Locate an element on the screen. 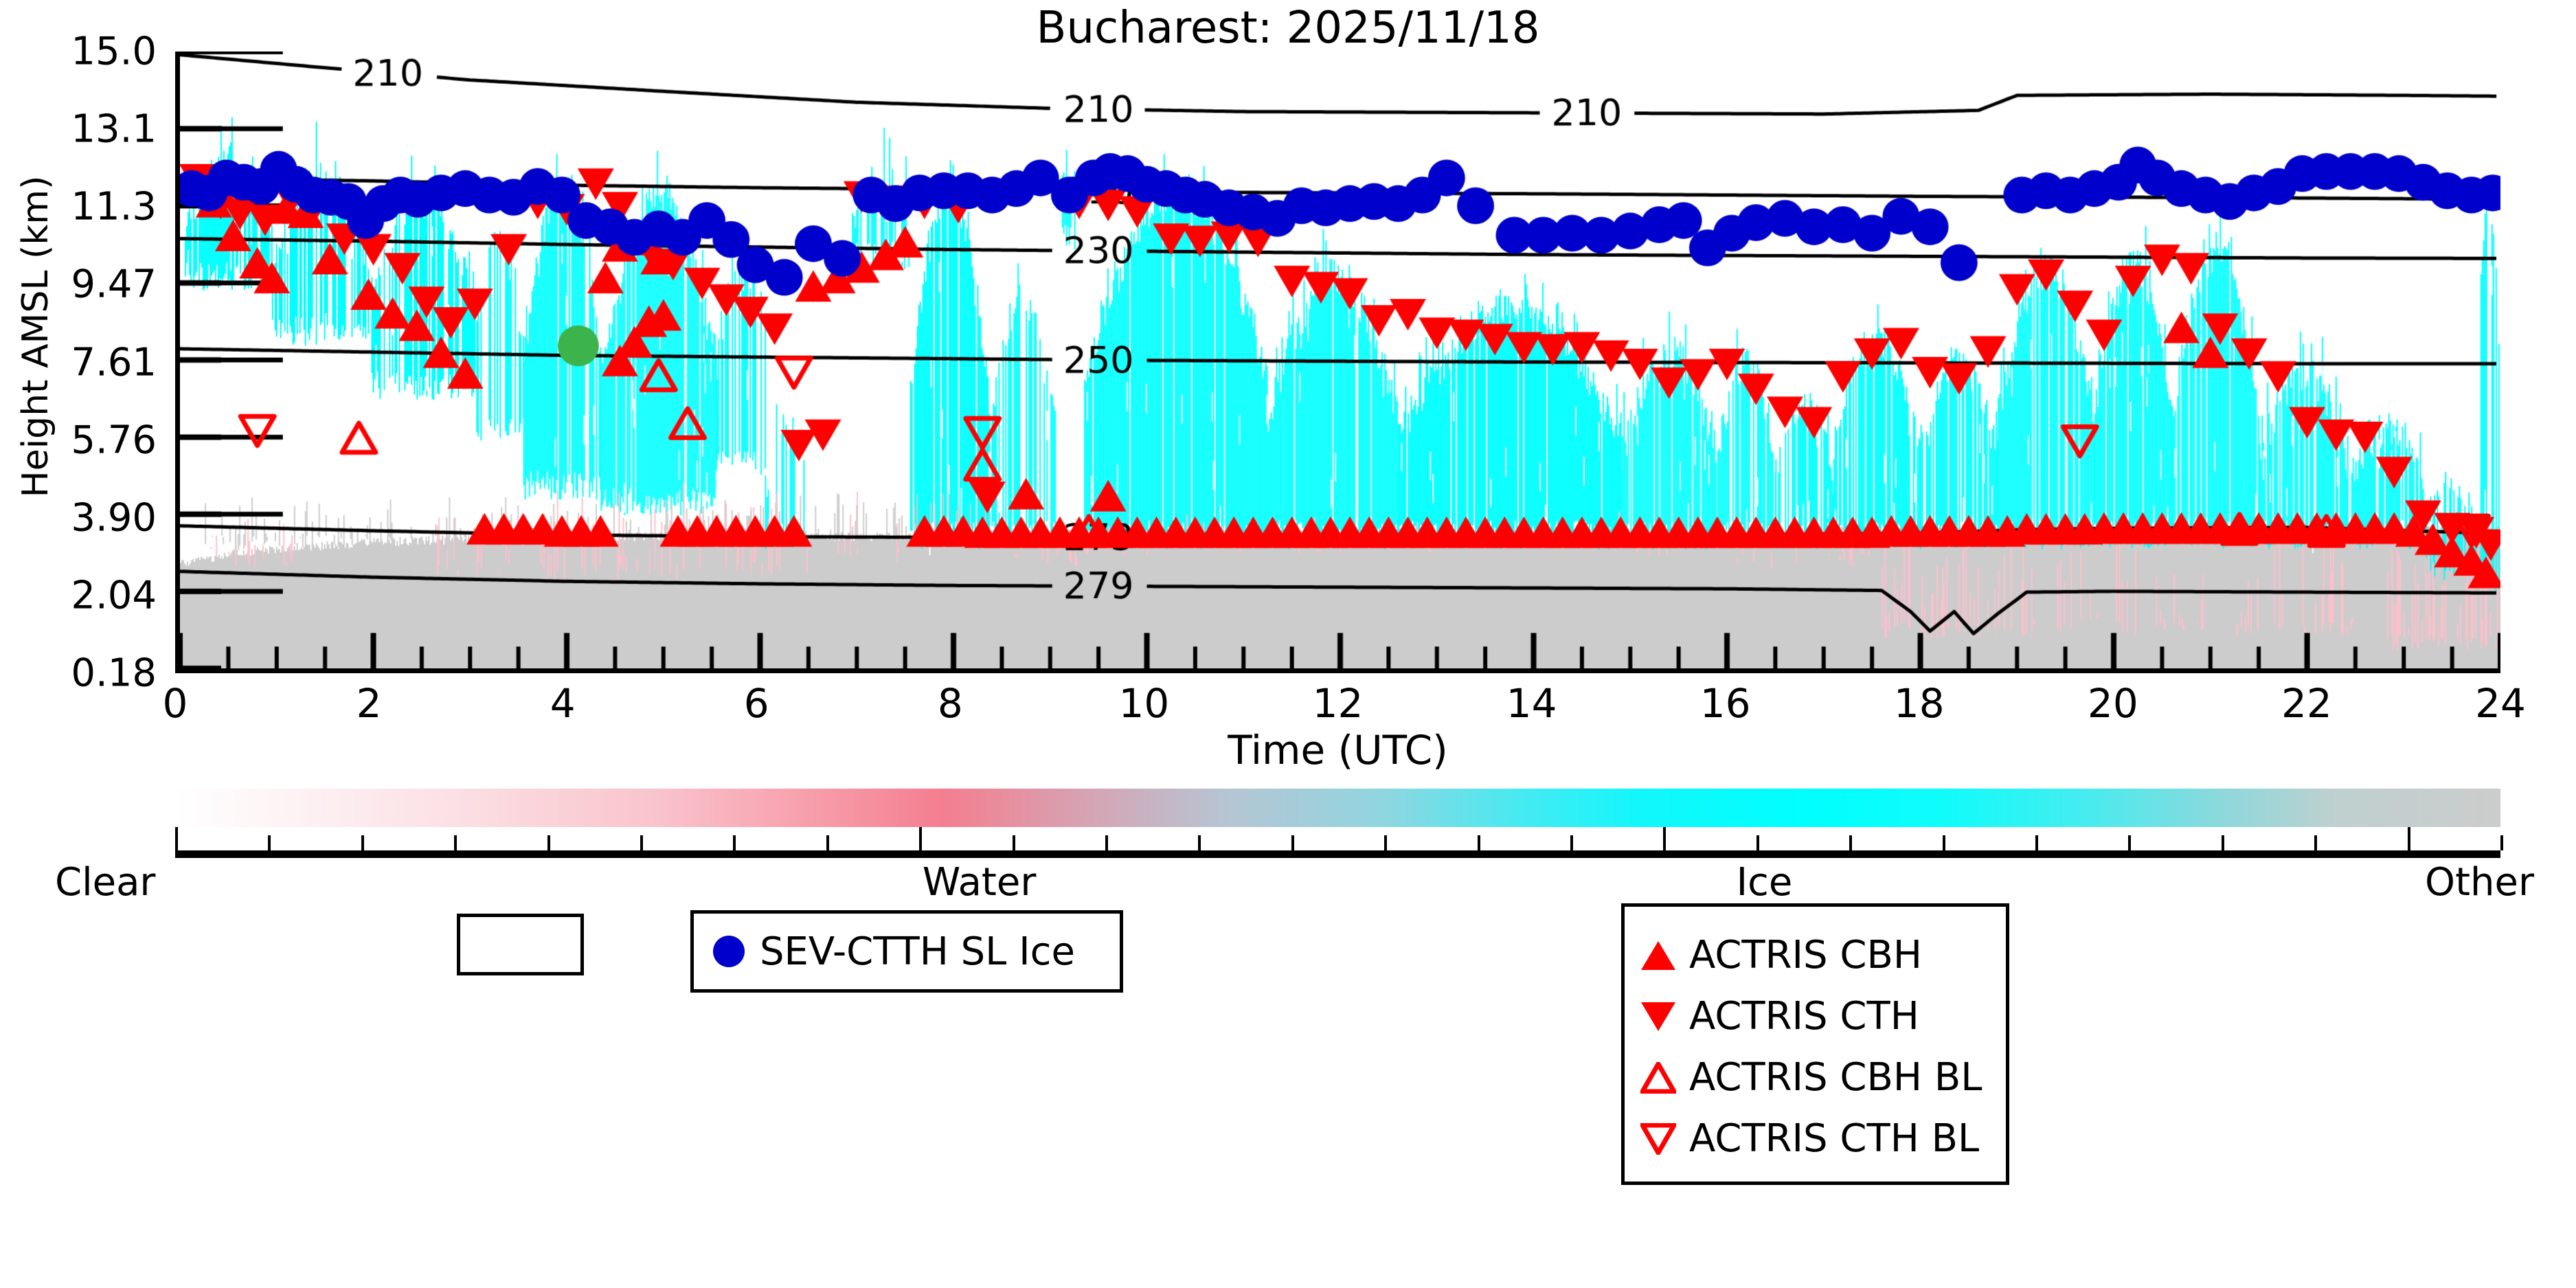  x-axis-title: Time (UTC) is located at coordinates (1338, 750).